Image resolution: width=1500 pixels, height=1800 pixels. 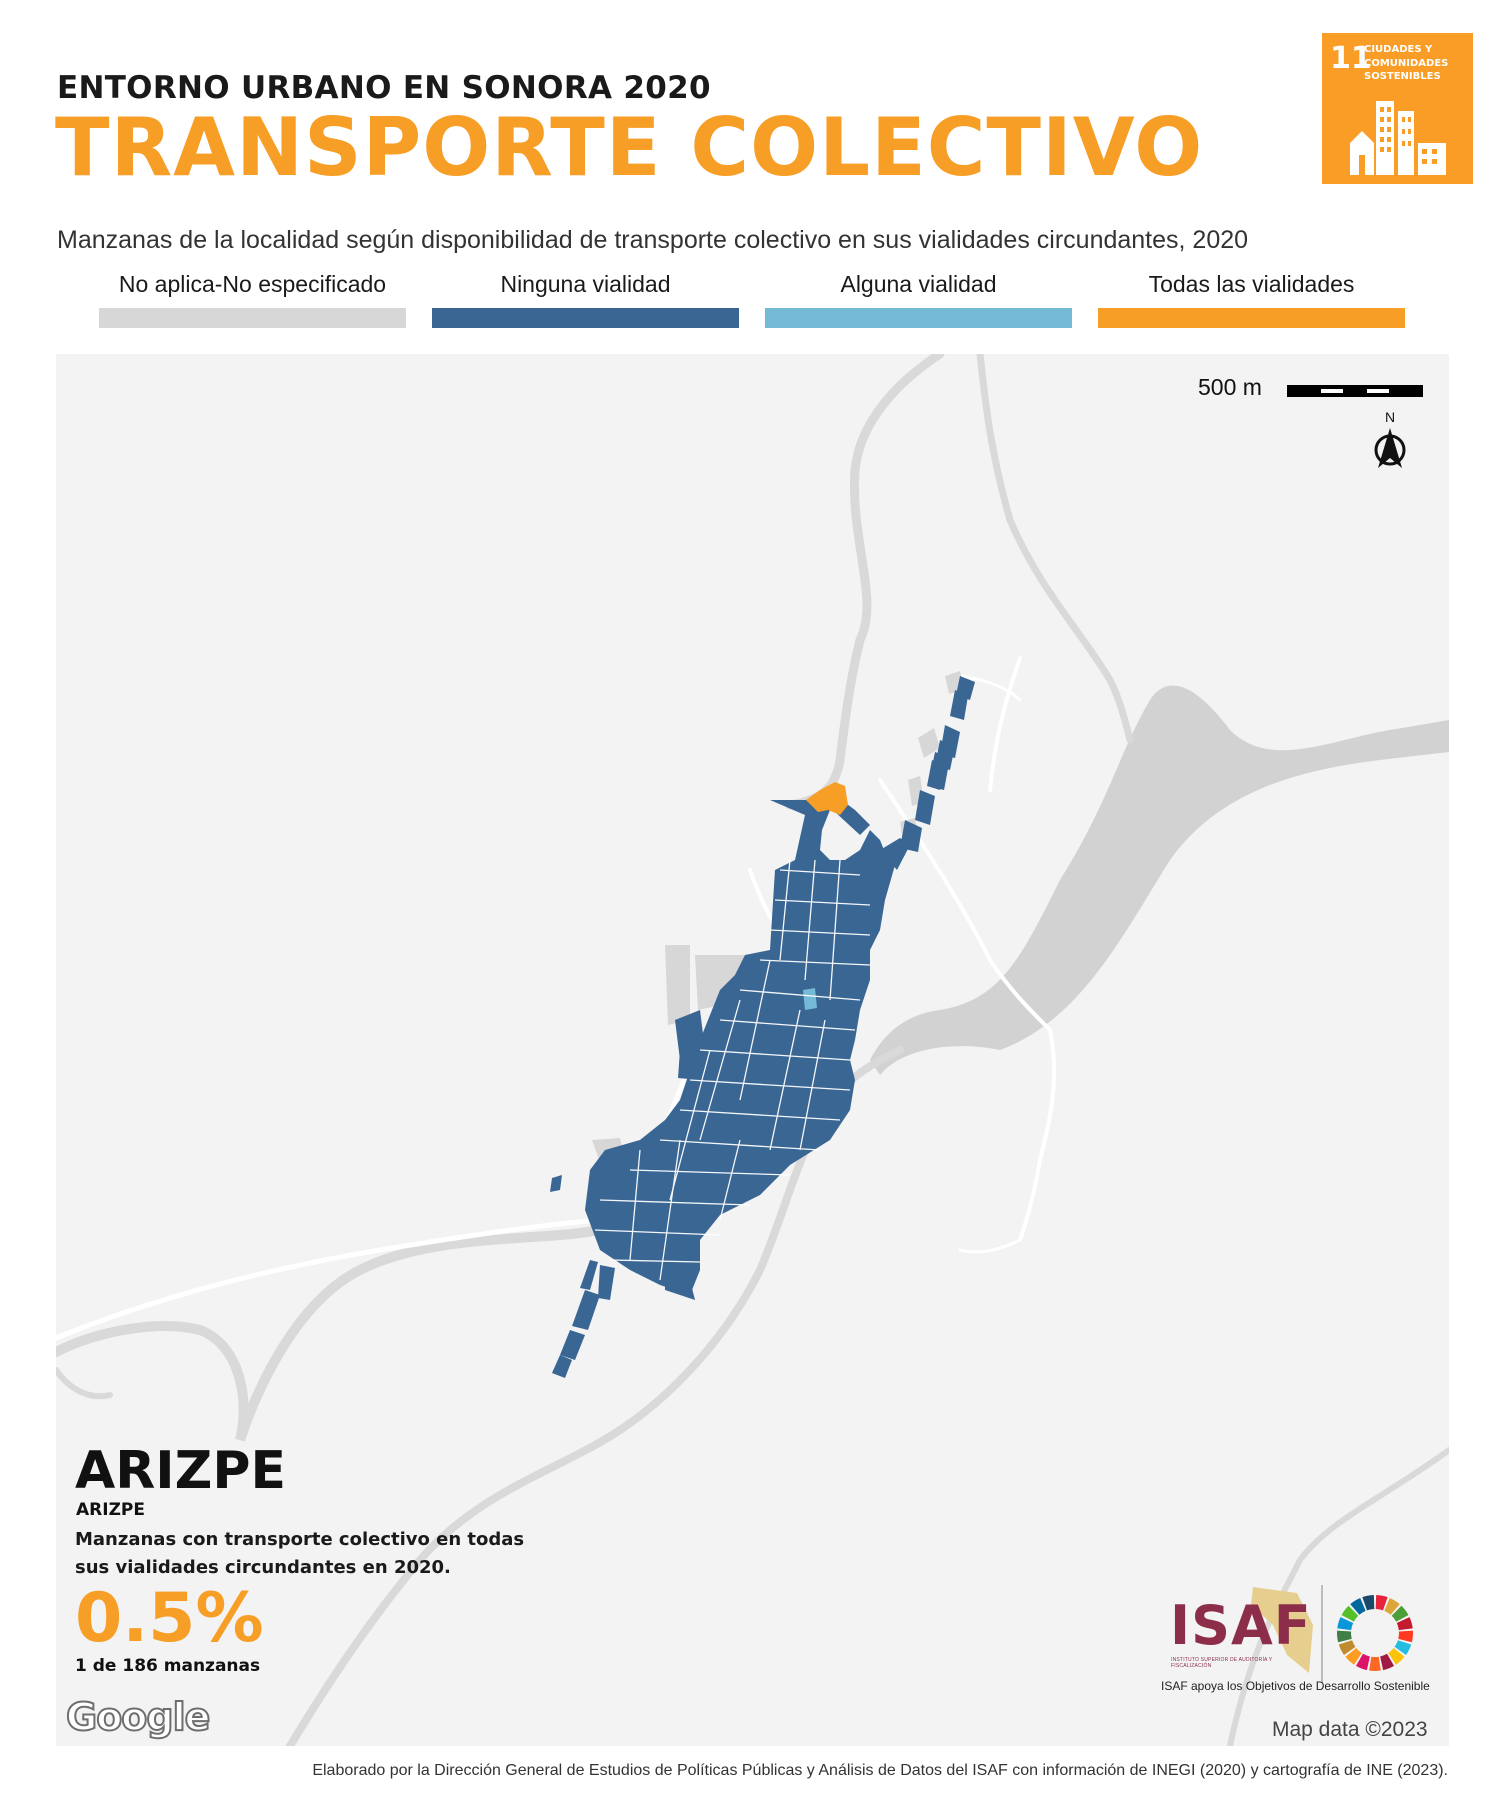 What do you see at coordinates (918, 284) in the screenshot?
I see `legend-label: Alguna vialidad` at bounding box center [918, 284].